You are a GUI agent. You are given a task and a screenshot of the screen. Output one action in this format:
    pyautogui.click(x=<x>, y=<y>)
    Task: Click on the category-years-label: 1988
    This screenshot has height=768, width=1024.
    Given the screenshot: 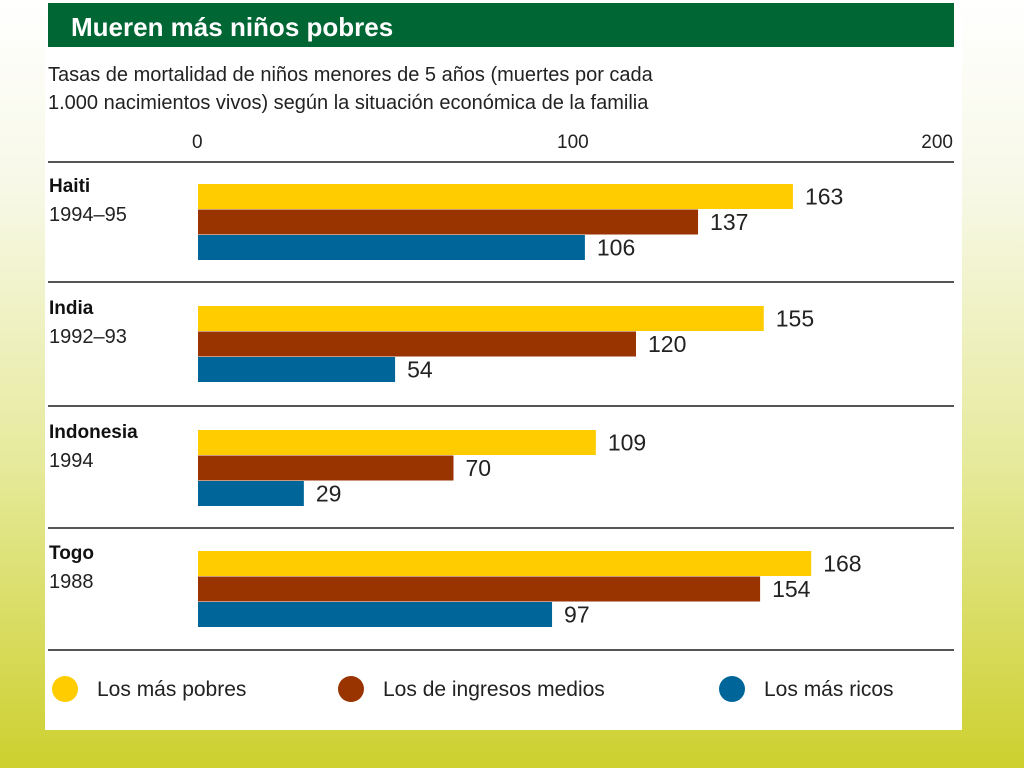 What is the action you would take?
    pyautogui.click(x=71, y=582)
    